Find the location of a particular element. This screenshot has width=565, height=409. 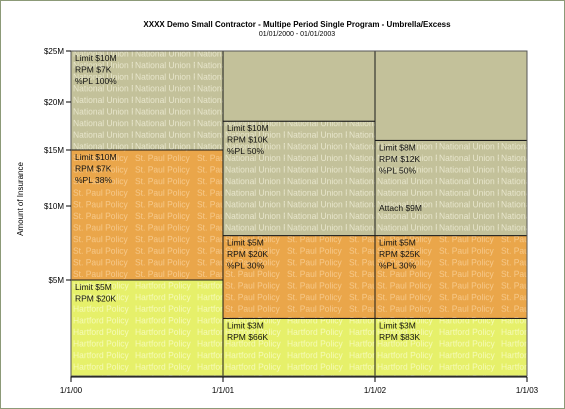

layer-label: RPM $66K is located at coordinates (247, 337).